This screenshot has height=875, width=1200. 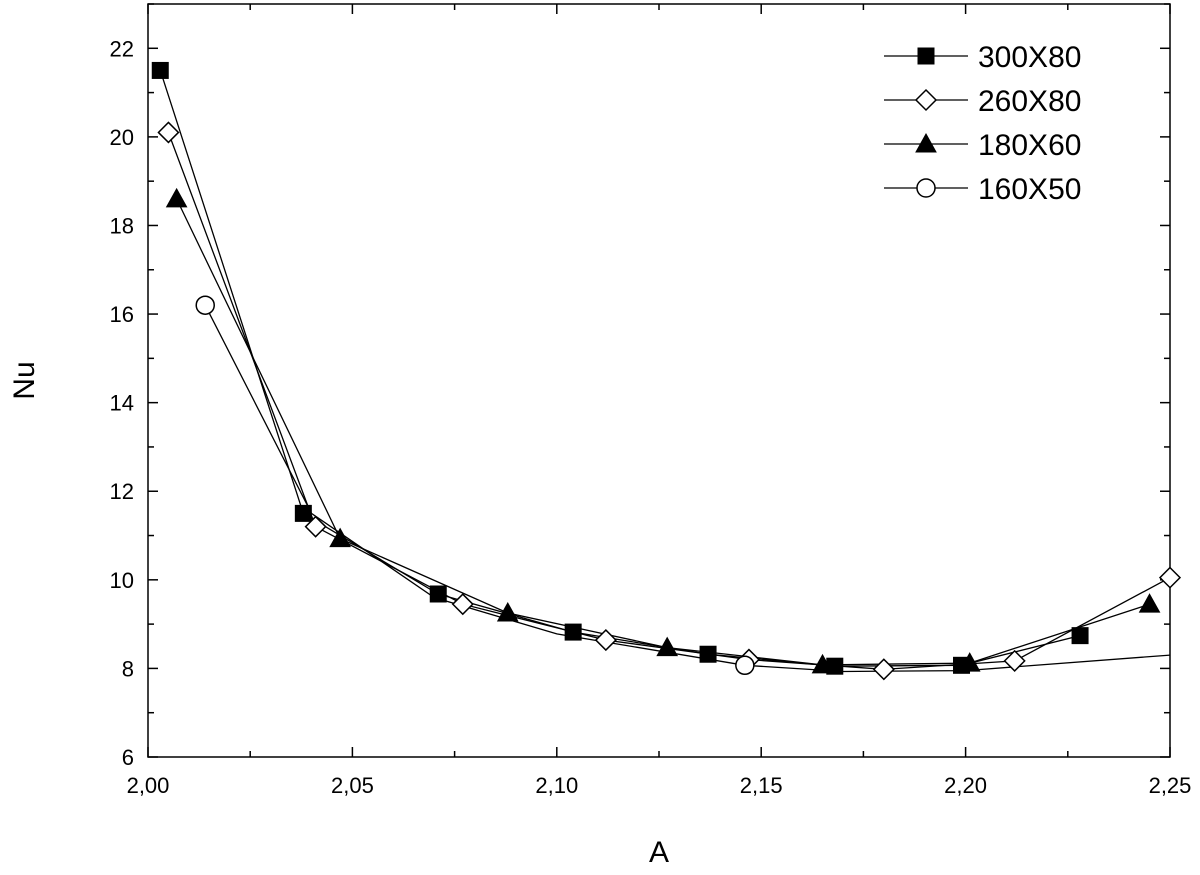 What do you see at coordinates (556, 785) in the screenshot?
I see `x-tick-label: 2,10` at bounding box center [556, 785].